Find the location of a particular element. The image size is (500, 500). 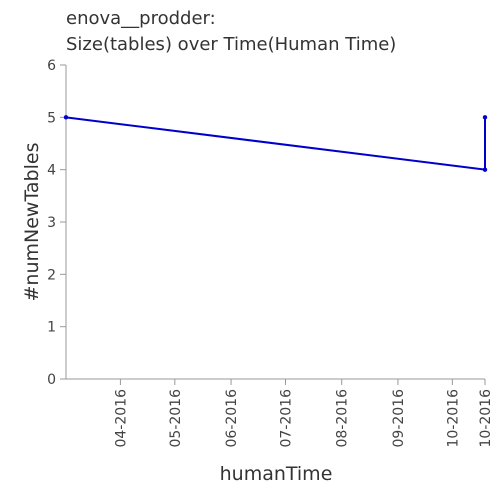

x-tick-label: 07-2016 is located at coordinates (286, 418).